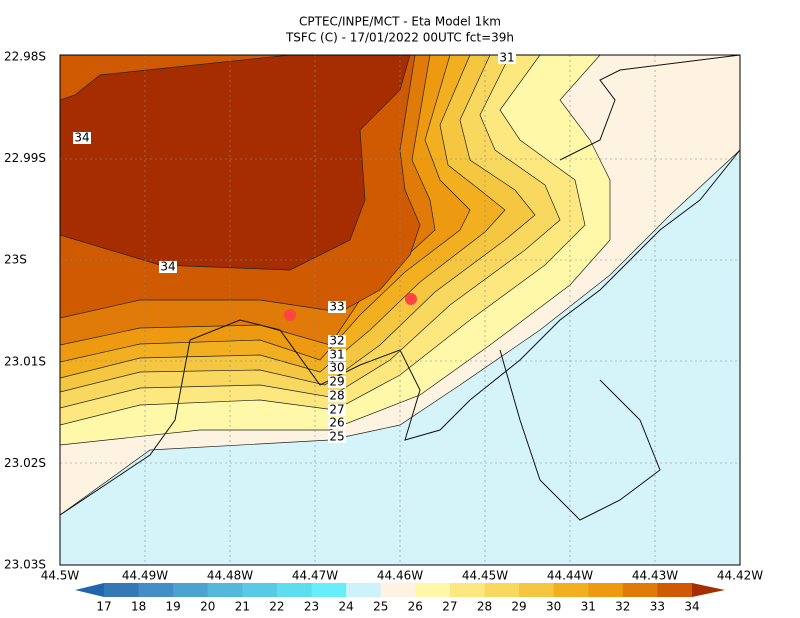  I want to click on colorbar-label: 18, so click(138, 607).